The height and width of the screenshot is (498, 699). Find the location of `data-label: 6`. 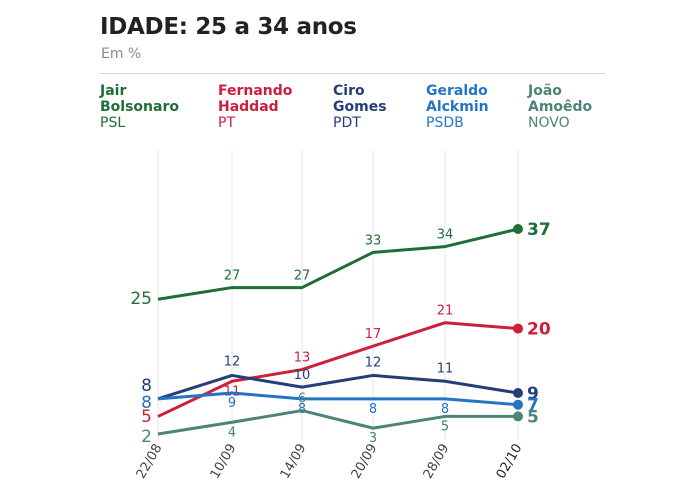

data-label: 6 is located at coordinates (302, 399).